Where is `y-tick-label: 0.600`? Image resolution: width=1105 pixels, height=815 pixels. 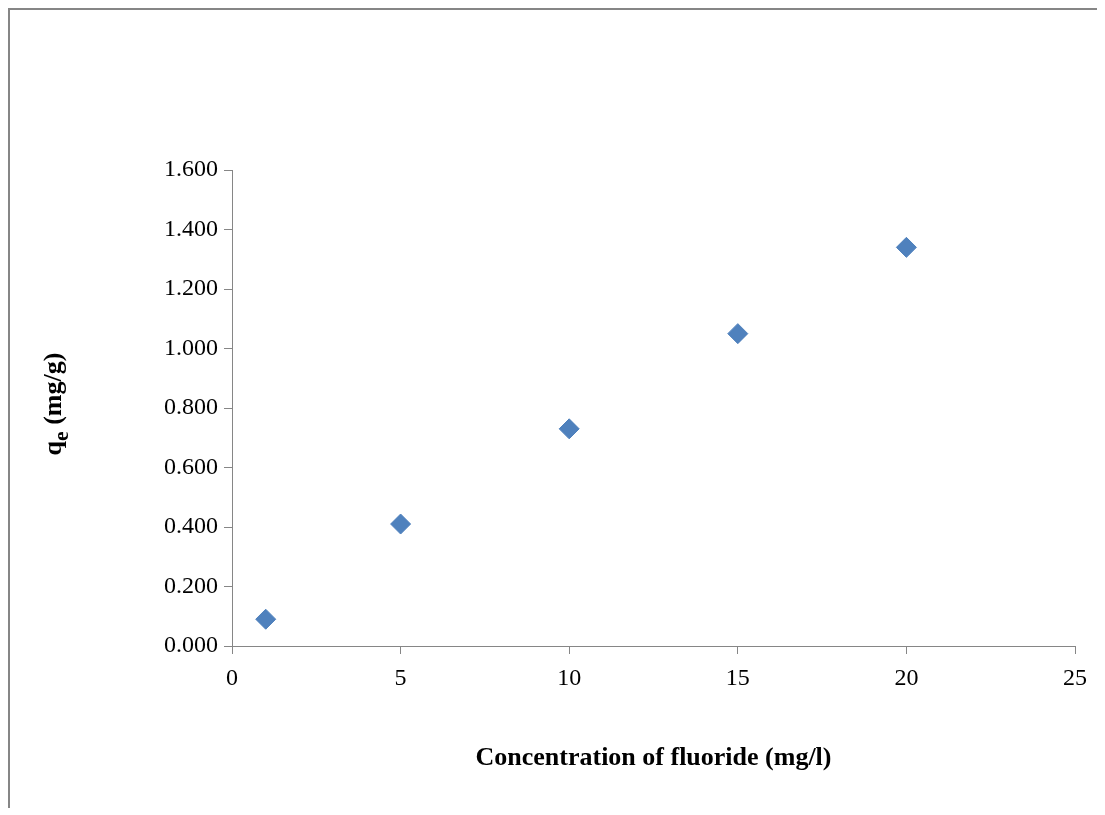
y-tick-label: 0.600 is located at coordinates (191, 465).